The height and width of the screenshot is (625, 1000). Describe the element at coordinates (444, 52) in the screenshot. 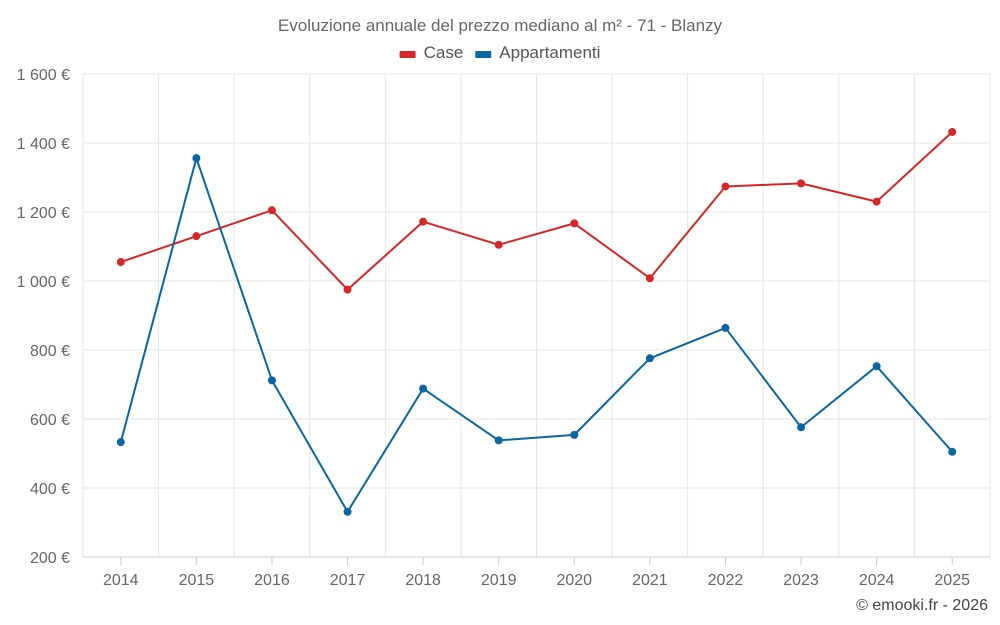

I see `legend-label: Case` at that location.